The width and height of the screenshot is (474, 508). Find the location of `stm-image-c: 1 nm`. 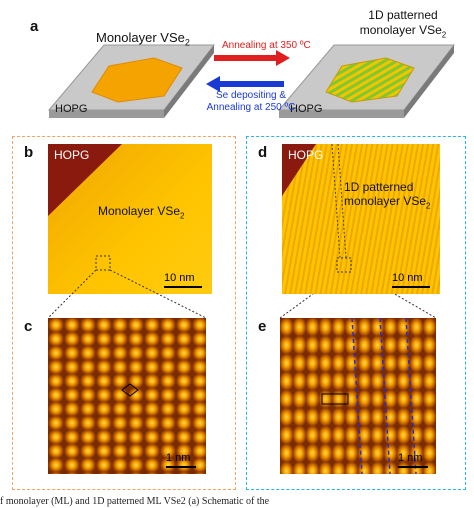

stm-image-c: 1 nm is located at coordinates (127, 396).